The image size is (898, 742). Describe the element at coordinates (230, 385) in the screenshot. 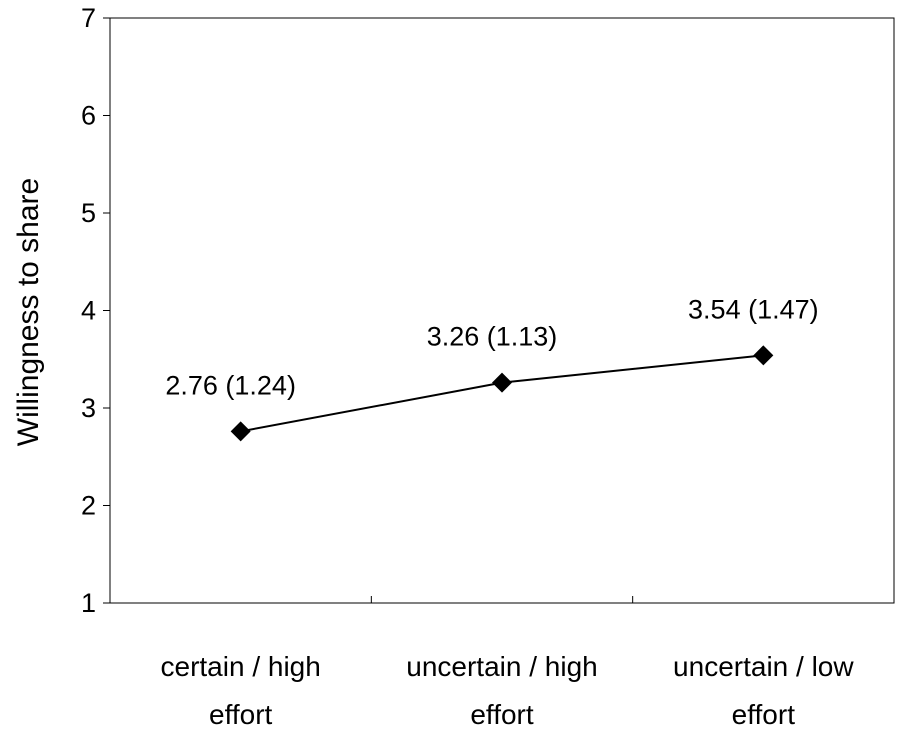

I see `data-label: 2.76 (1.24)` at that location.